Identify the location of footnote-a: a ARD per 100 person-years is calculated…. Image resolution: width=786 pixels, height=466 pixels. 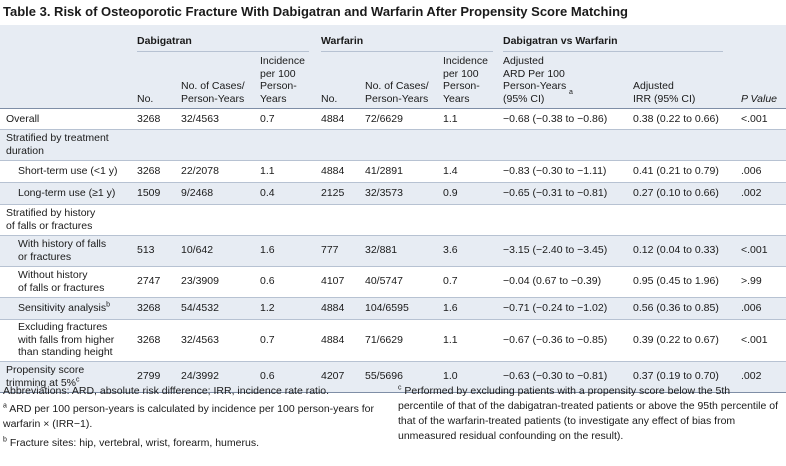
(193, 417).